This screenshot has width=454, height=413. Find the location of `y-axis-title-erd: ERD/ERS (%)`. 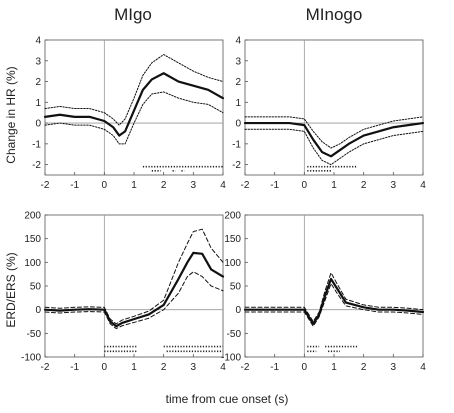

y-axis-title-erd: ERD/ERS (%) is located at coordinates (11, 289).